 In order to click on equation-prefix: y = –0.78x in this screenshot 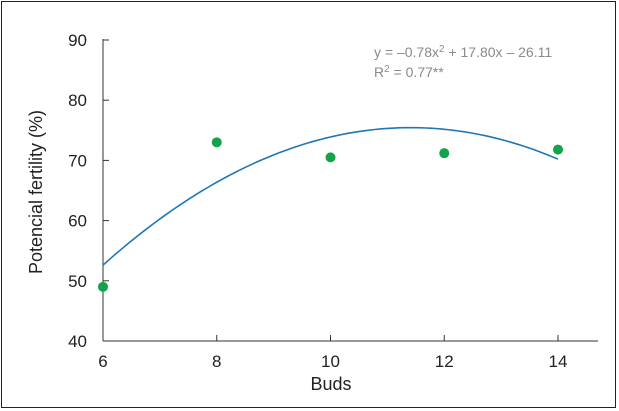, I will do `click(406, 52)`.